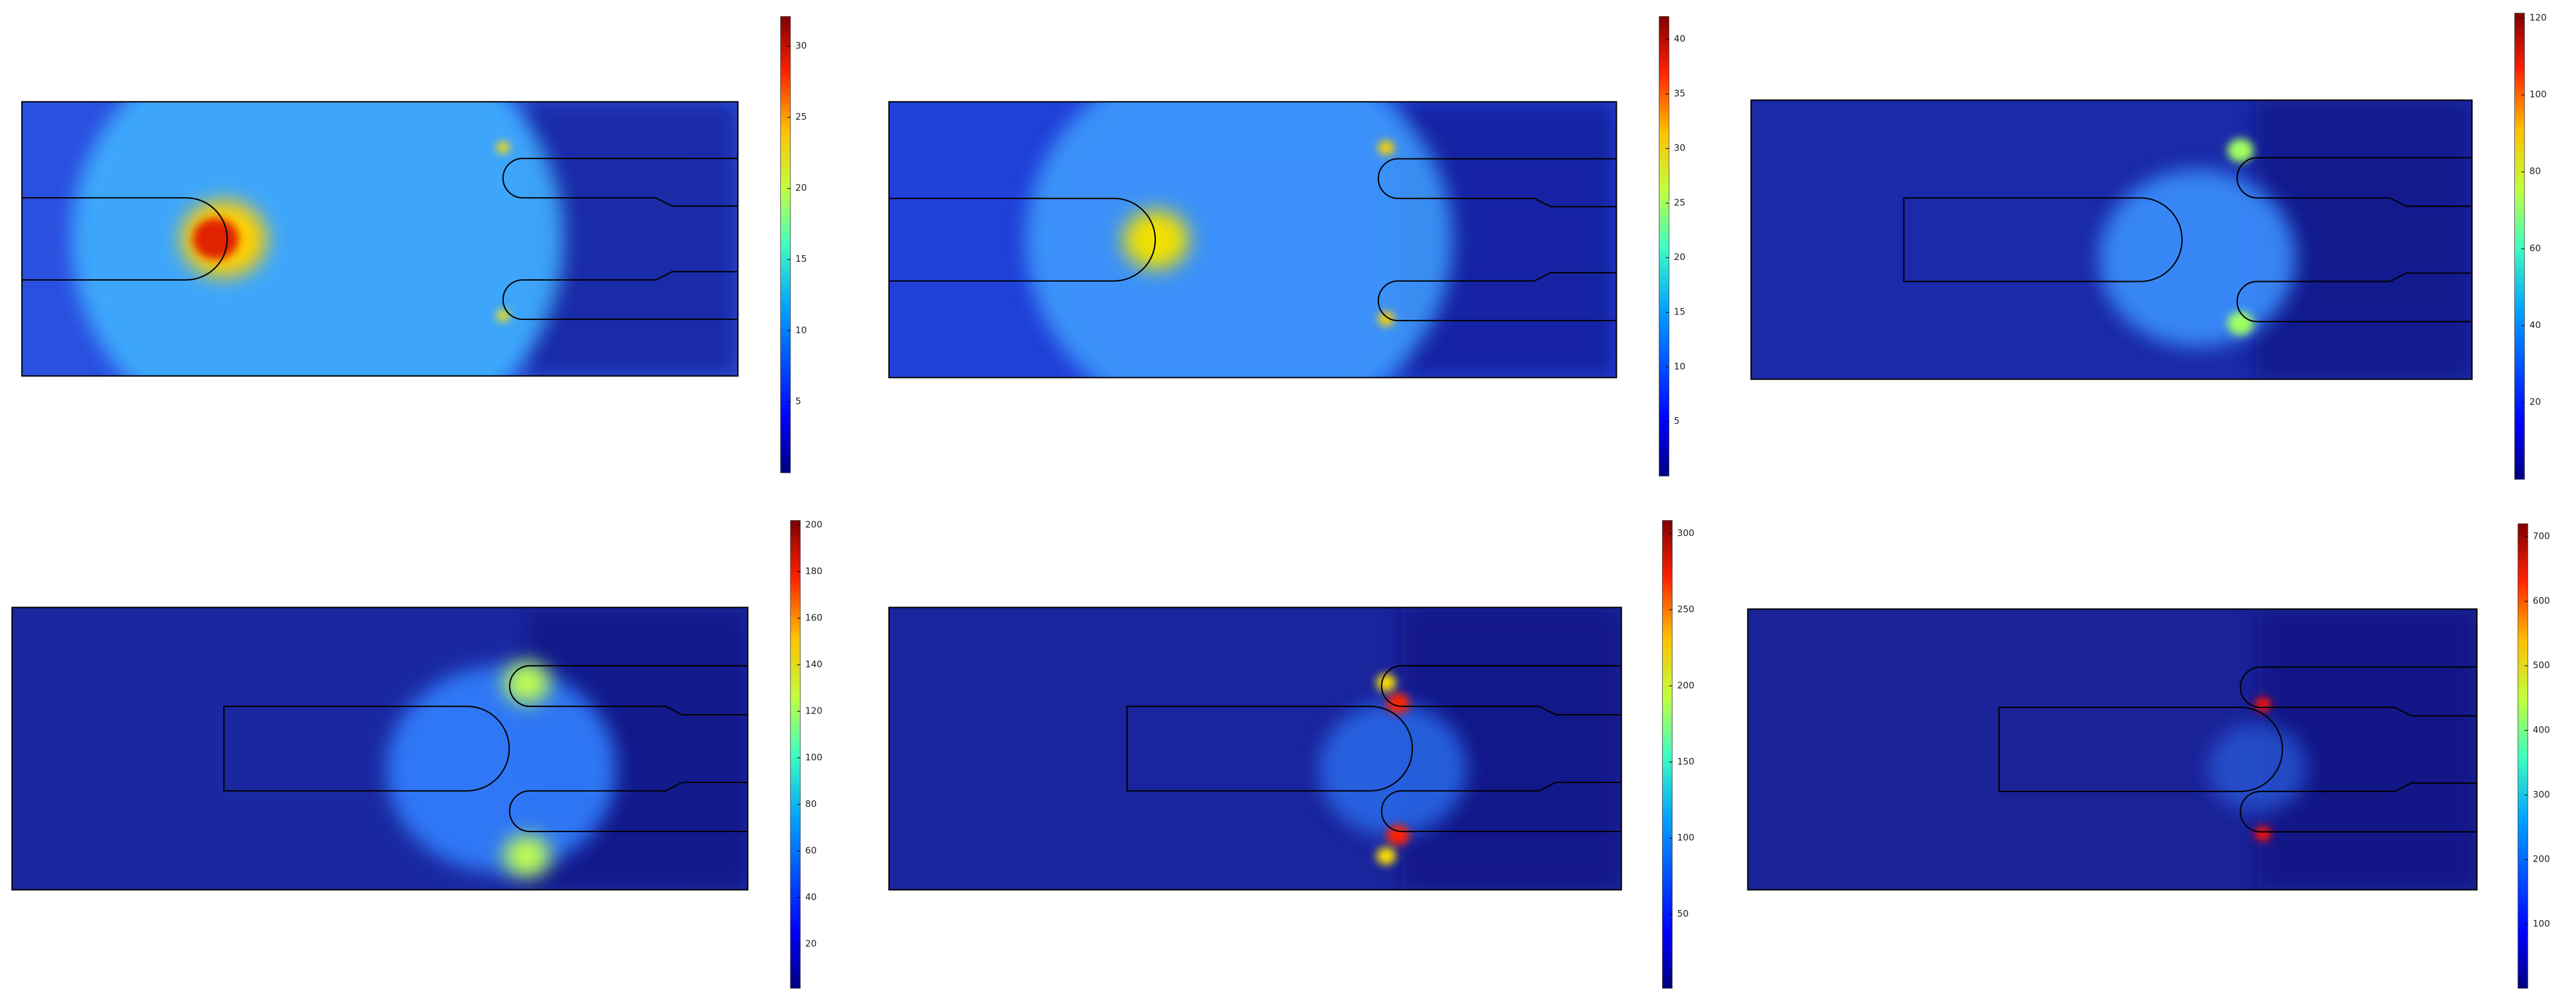 This screenshot has width=2576, height=1008. Describe the element at coordinates (2541, 665) in the screenshot. I see `colorbar-tick-label: 500` at that location.